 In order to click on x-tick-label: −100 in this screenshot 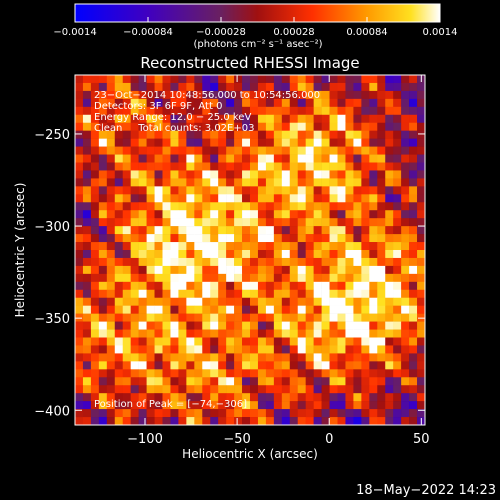, I will do `click(145, 439)`.